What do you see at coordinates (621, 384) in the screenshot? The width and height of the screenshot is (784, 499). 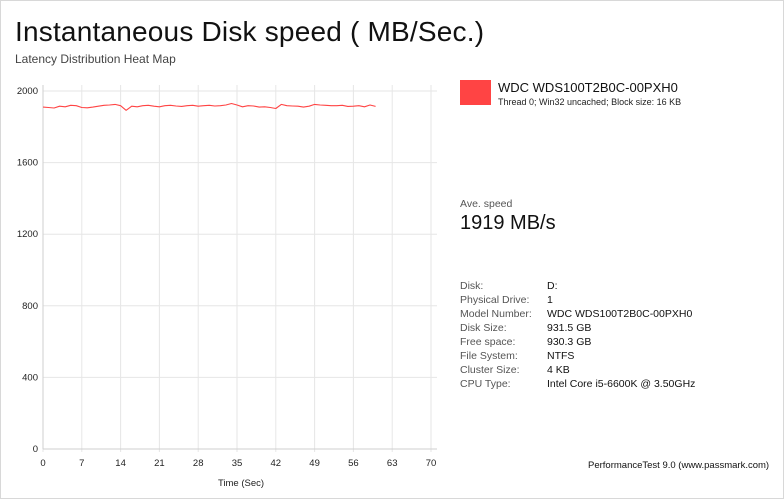 I see `info-value: Intel Core i5-6600K @ 3.50GHz` at bounding box center [621, 384].